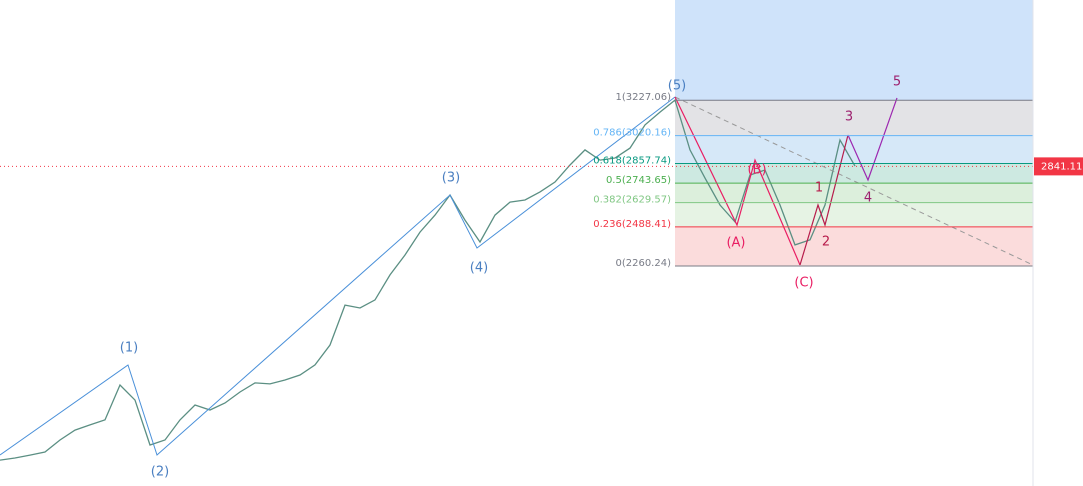 Image resolution: width=1083 pixels, height=486 pixels. Describe the element at coordinates (868, 198) in the screenshot. I see `wave-label: 4` at that location.